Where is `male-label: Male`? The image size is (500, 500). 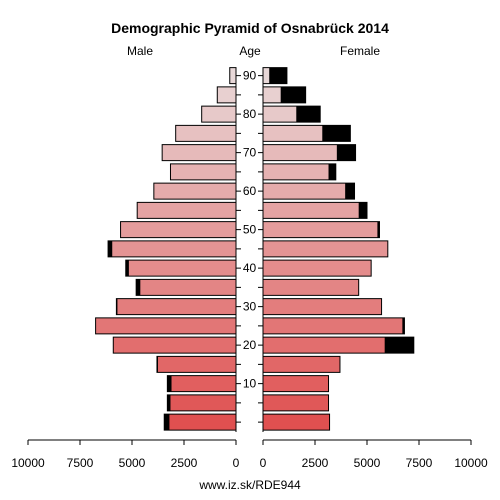
male-label: Male is located at coordinates (140, 51).